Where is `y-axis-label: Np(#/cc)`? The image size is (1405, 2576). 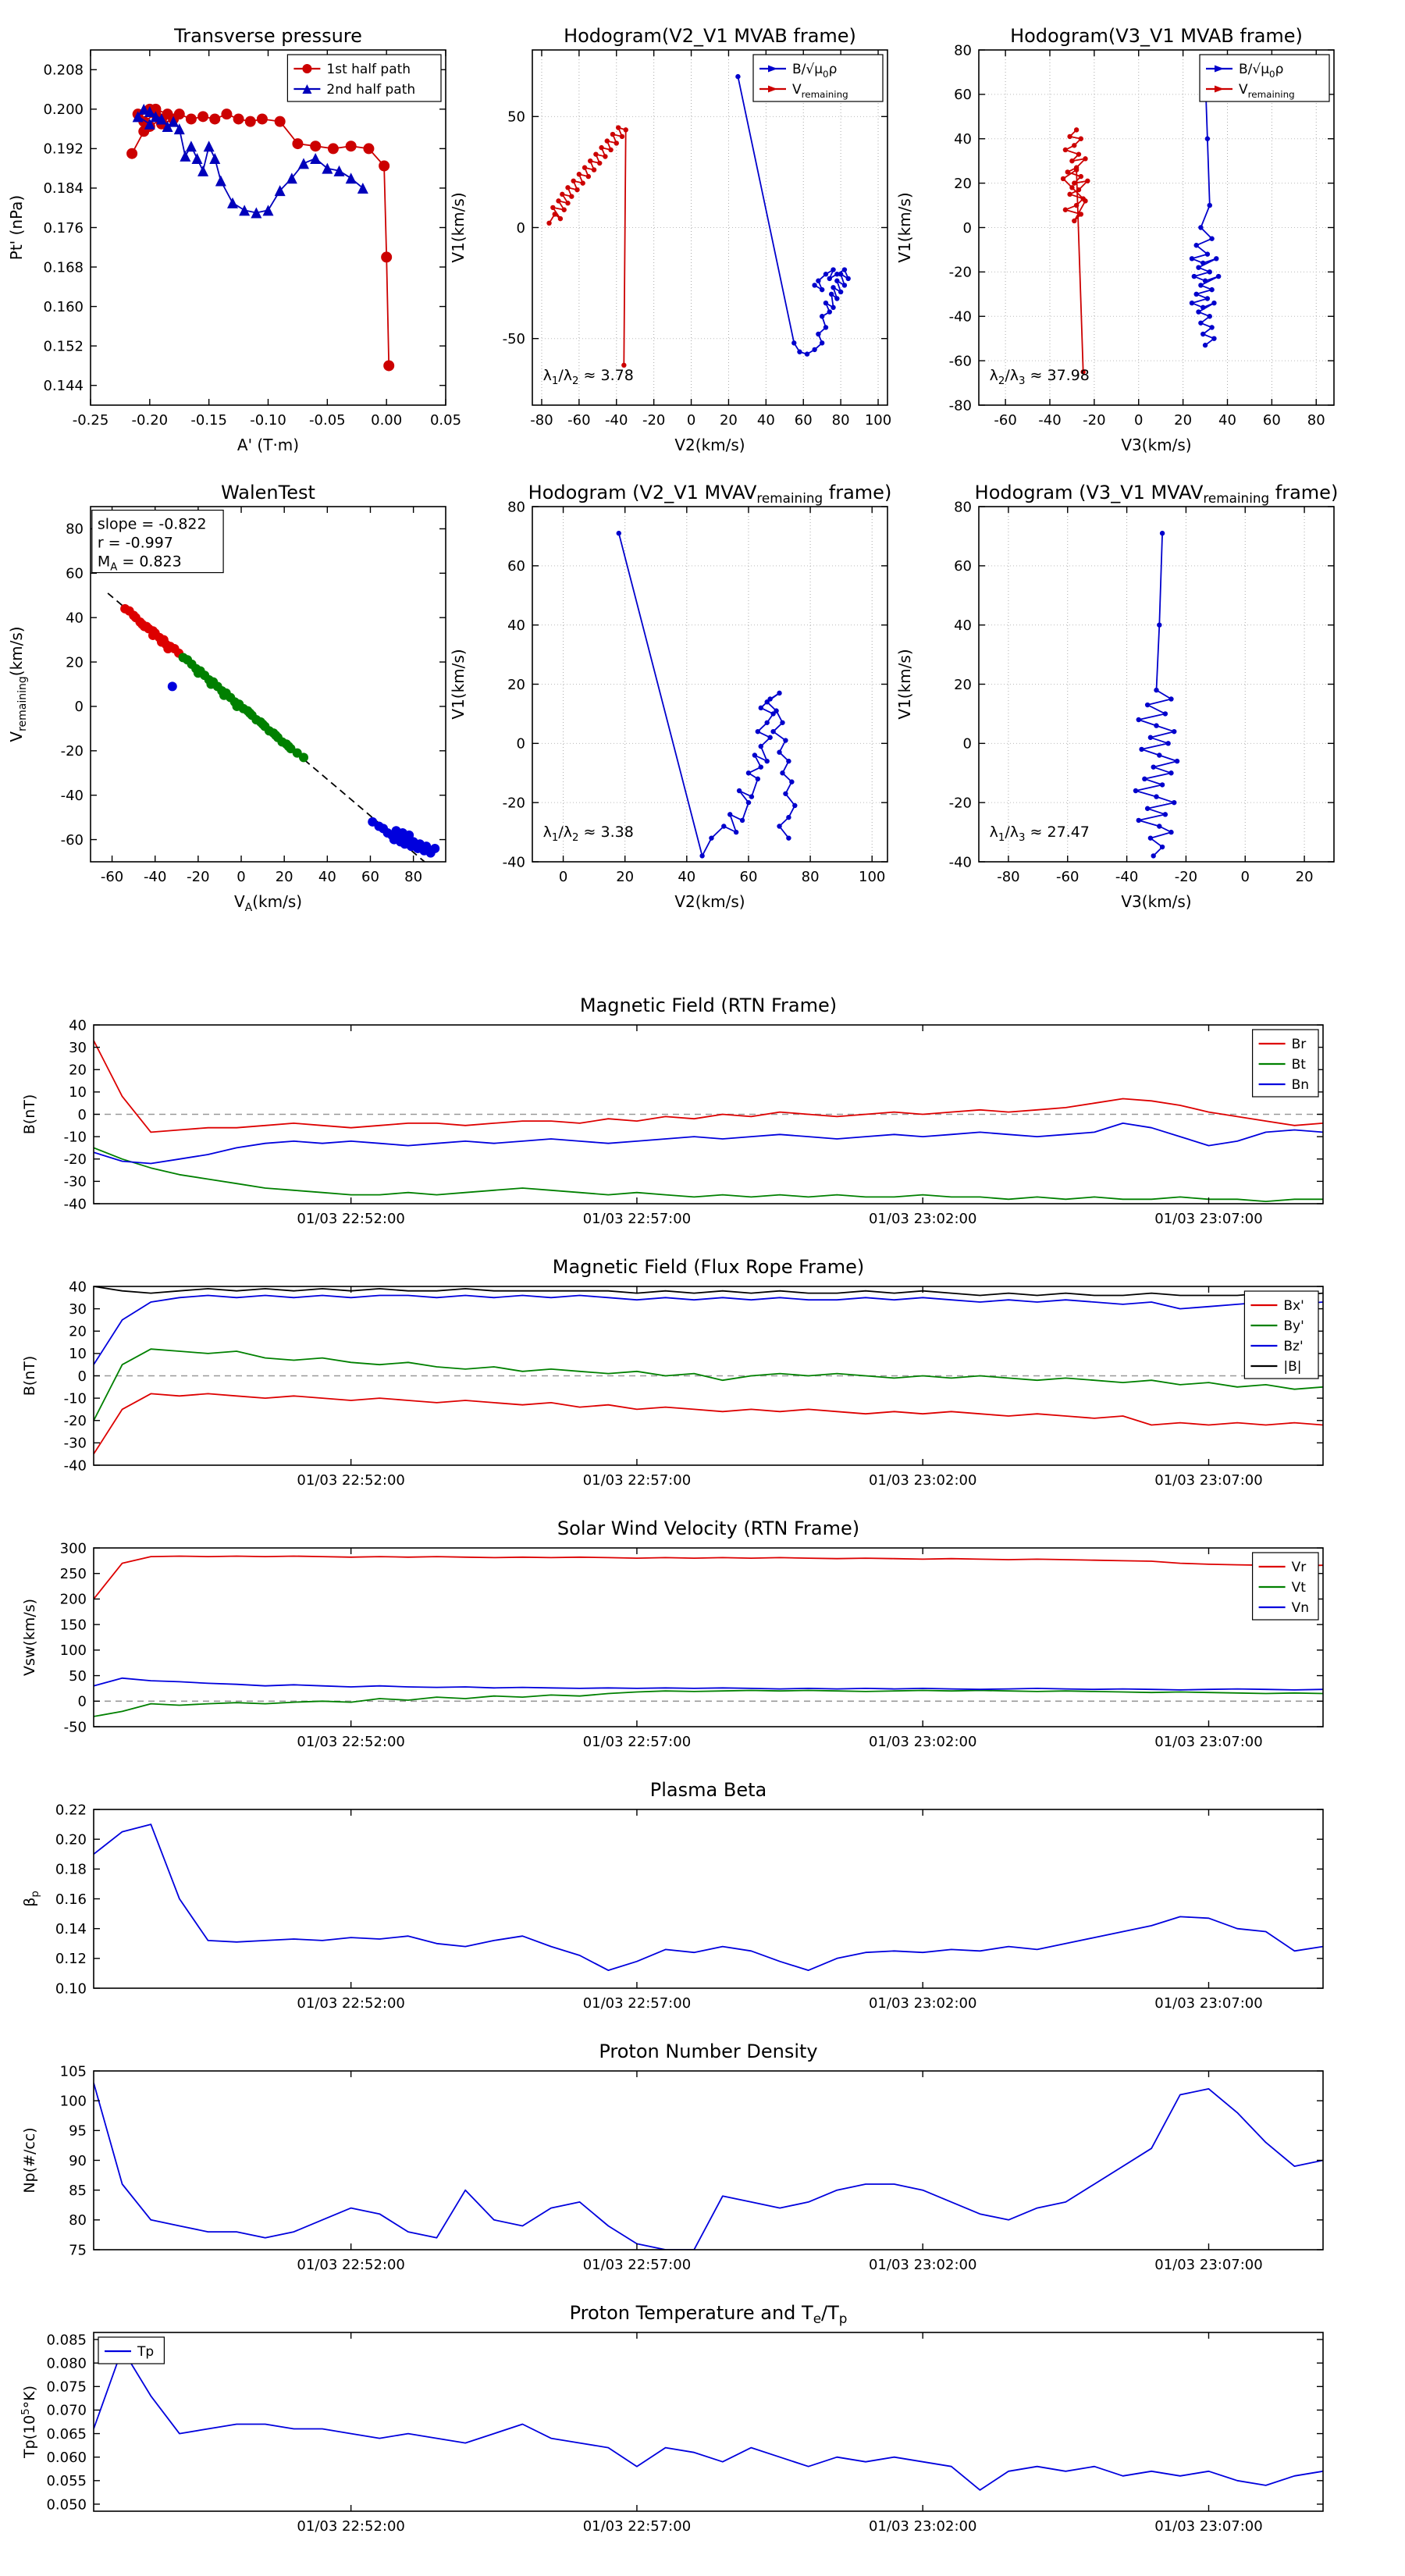
y-axis-label: Np(#/cc) is located at coordinates (30, 2160).